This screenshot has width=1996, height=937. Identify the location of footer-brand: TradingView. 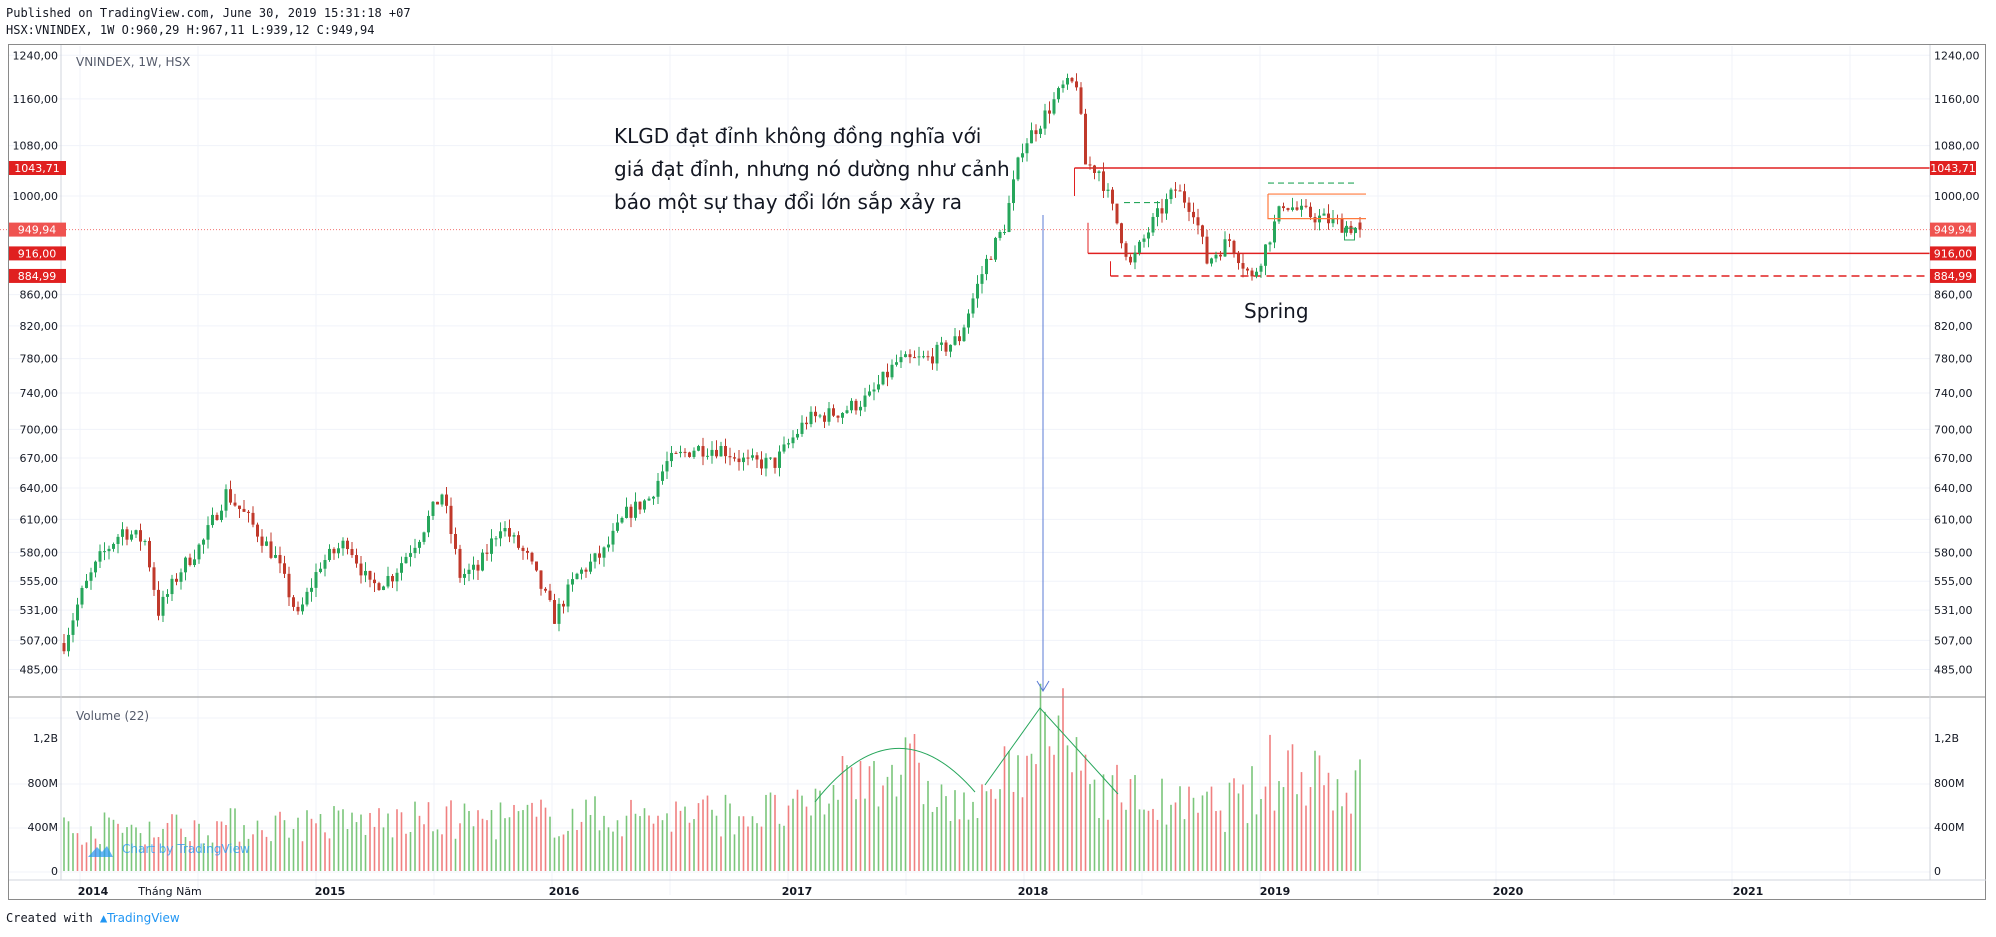
(143, 918).